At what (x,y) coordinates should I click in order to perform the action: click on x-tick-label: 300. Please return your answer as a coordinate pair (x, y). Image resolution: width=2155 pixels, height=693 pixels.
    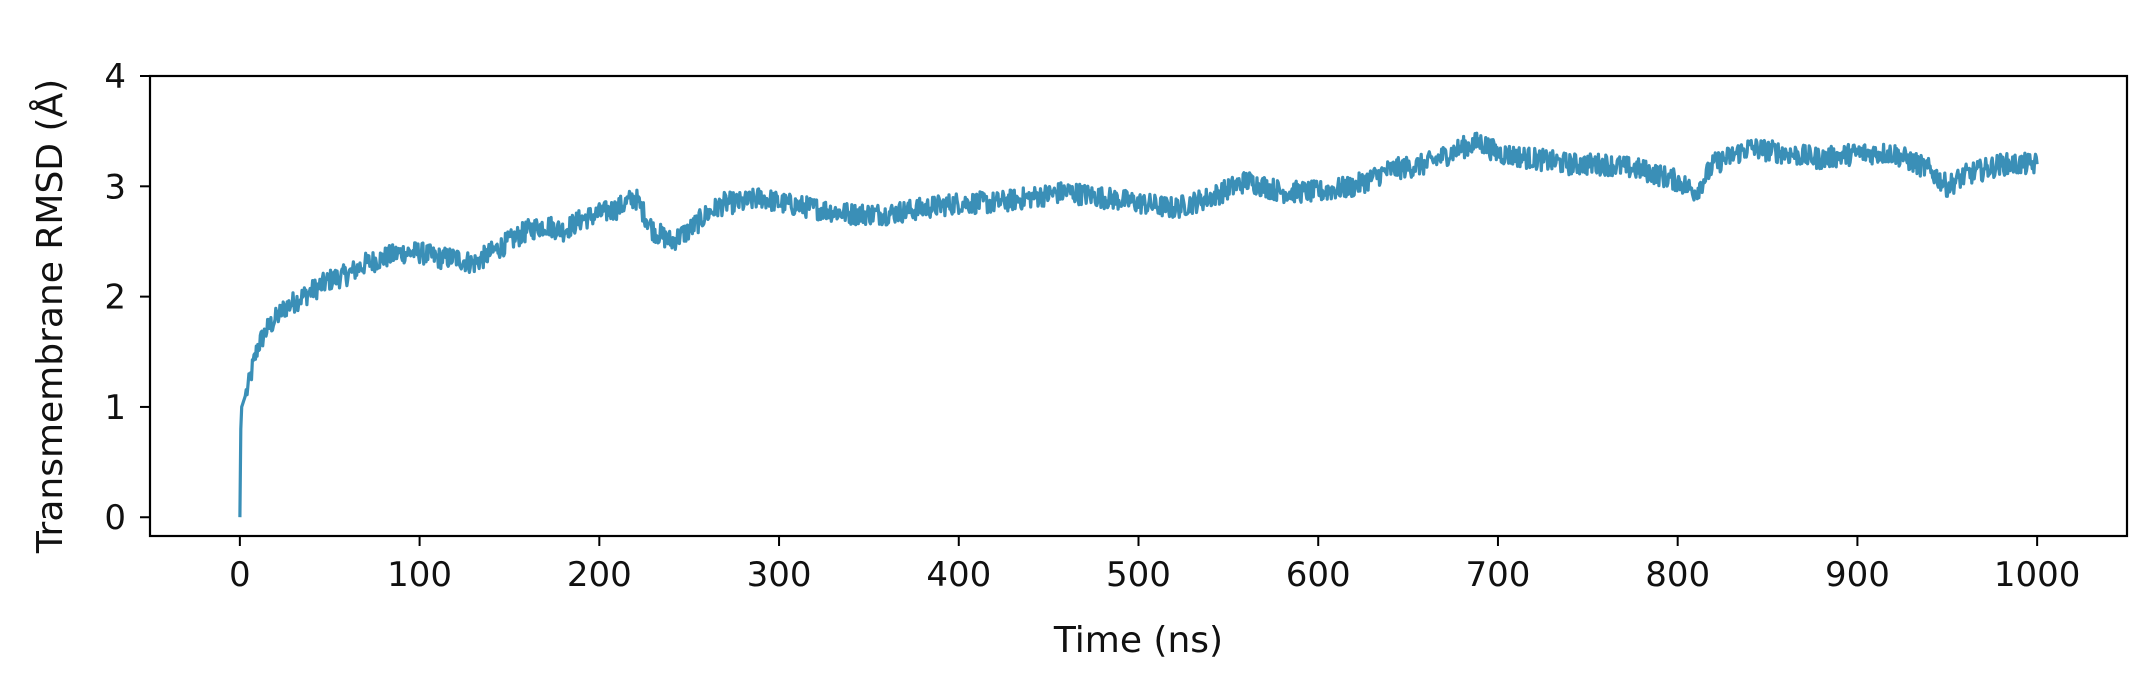
    Looking at the image, I should click on (779, 575).